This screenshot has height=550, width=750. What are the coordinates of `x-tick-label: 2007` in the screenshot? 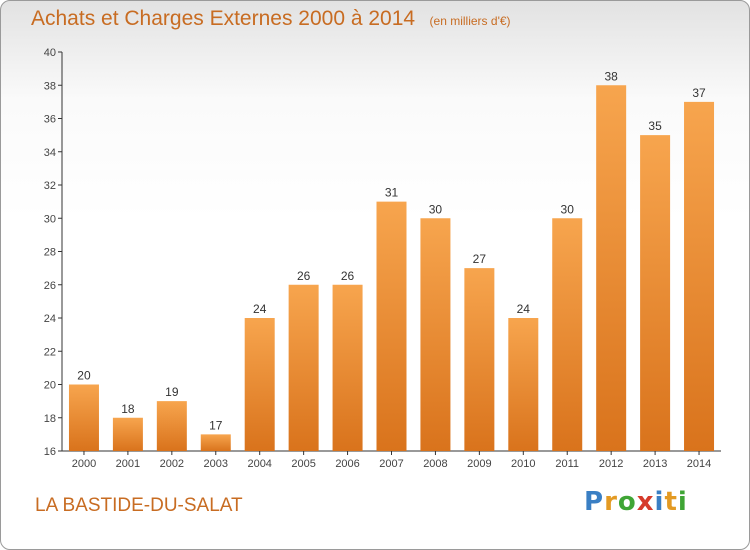 It's located at (391, 464).